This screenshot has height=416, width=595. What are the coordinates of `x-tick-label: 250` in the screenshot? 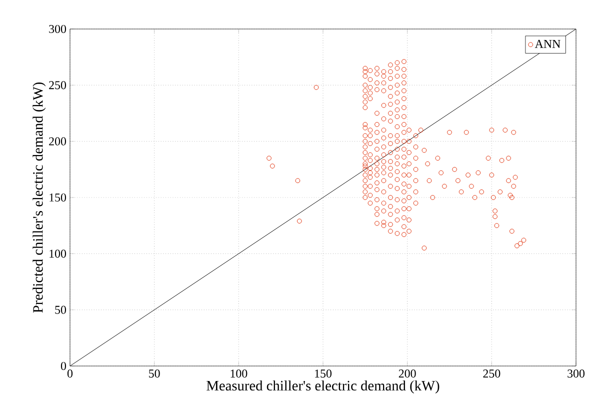 It's located at (491, 374).